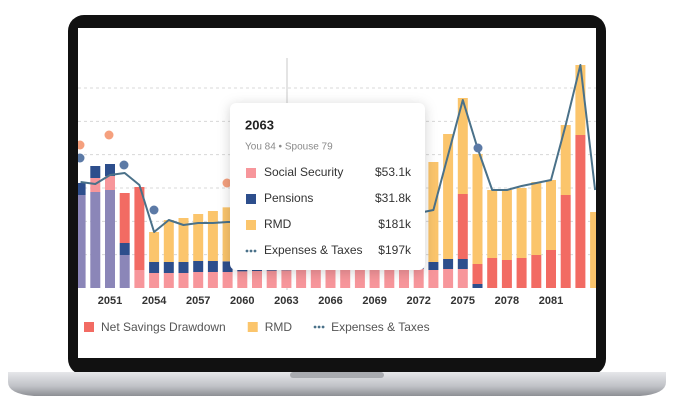 This screenshot has height=415, width=674. I want to click on tooltip-label: Expenses & Taxes, so click(313, 250).